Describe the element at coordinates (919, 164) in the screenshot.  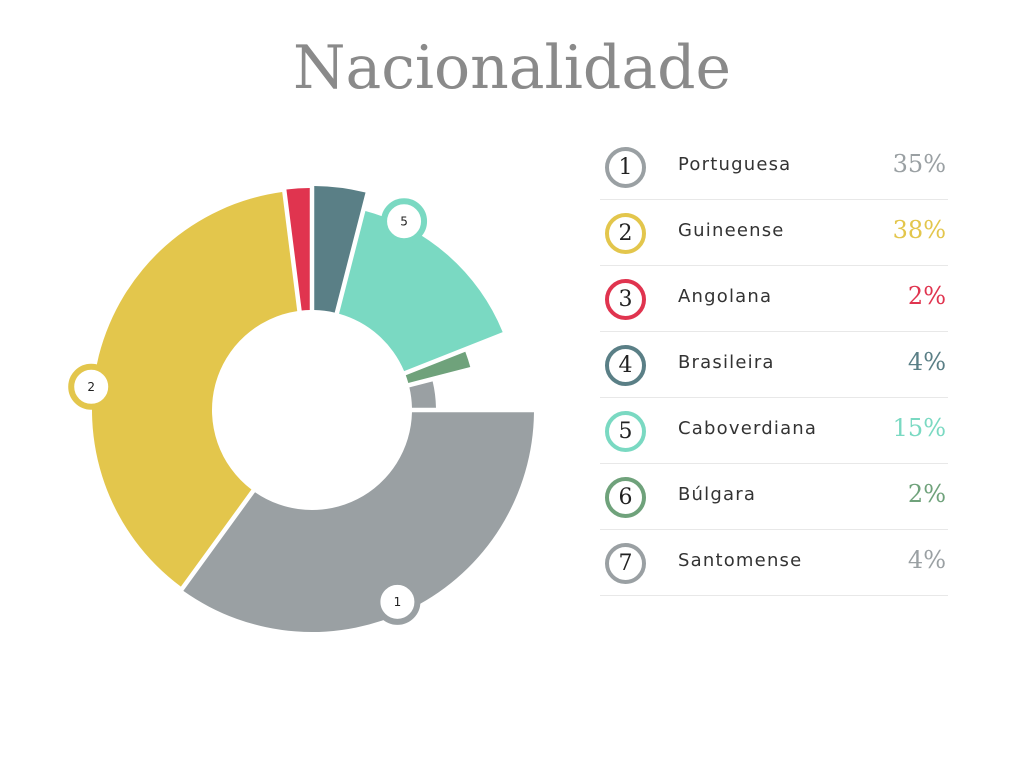
I see `legend-value: 35%` at that location.